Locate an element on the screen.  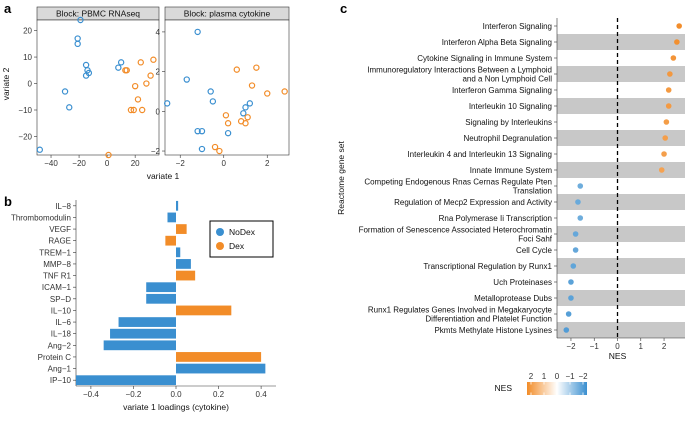
bar-rage is located at coordinates (170, 240).